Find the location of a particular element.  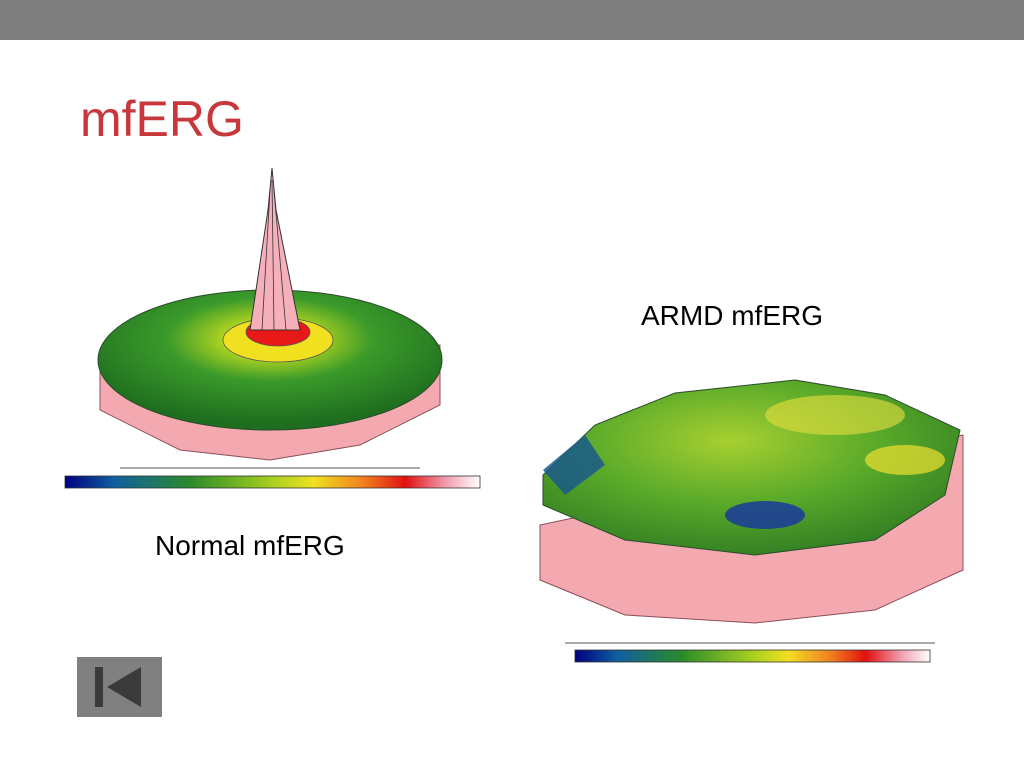

top-bar is located at coordinates (512, 20).